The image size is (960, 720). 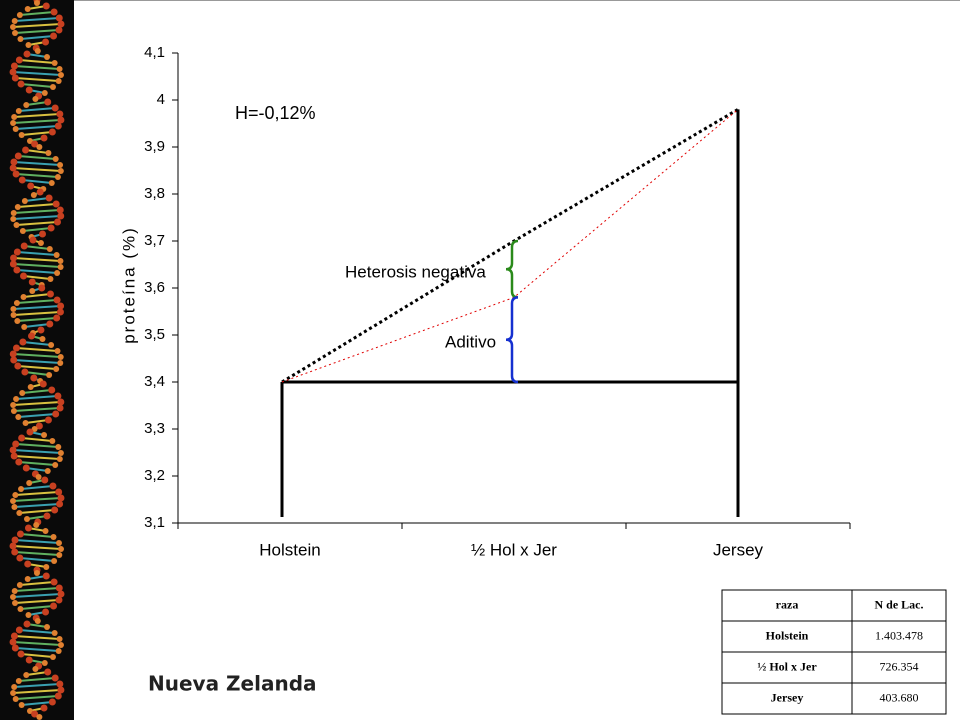 I want to click on y-tick-label: 3,9, so click(x=154, y=146).